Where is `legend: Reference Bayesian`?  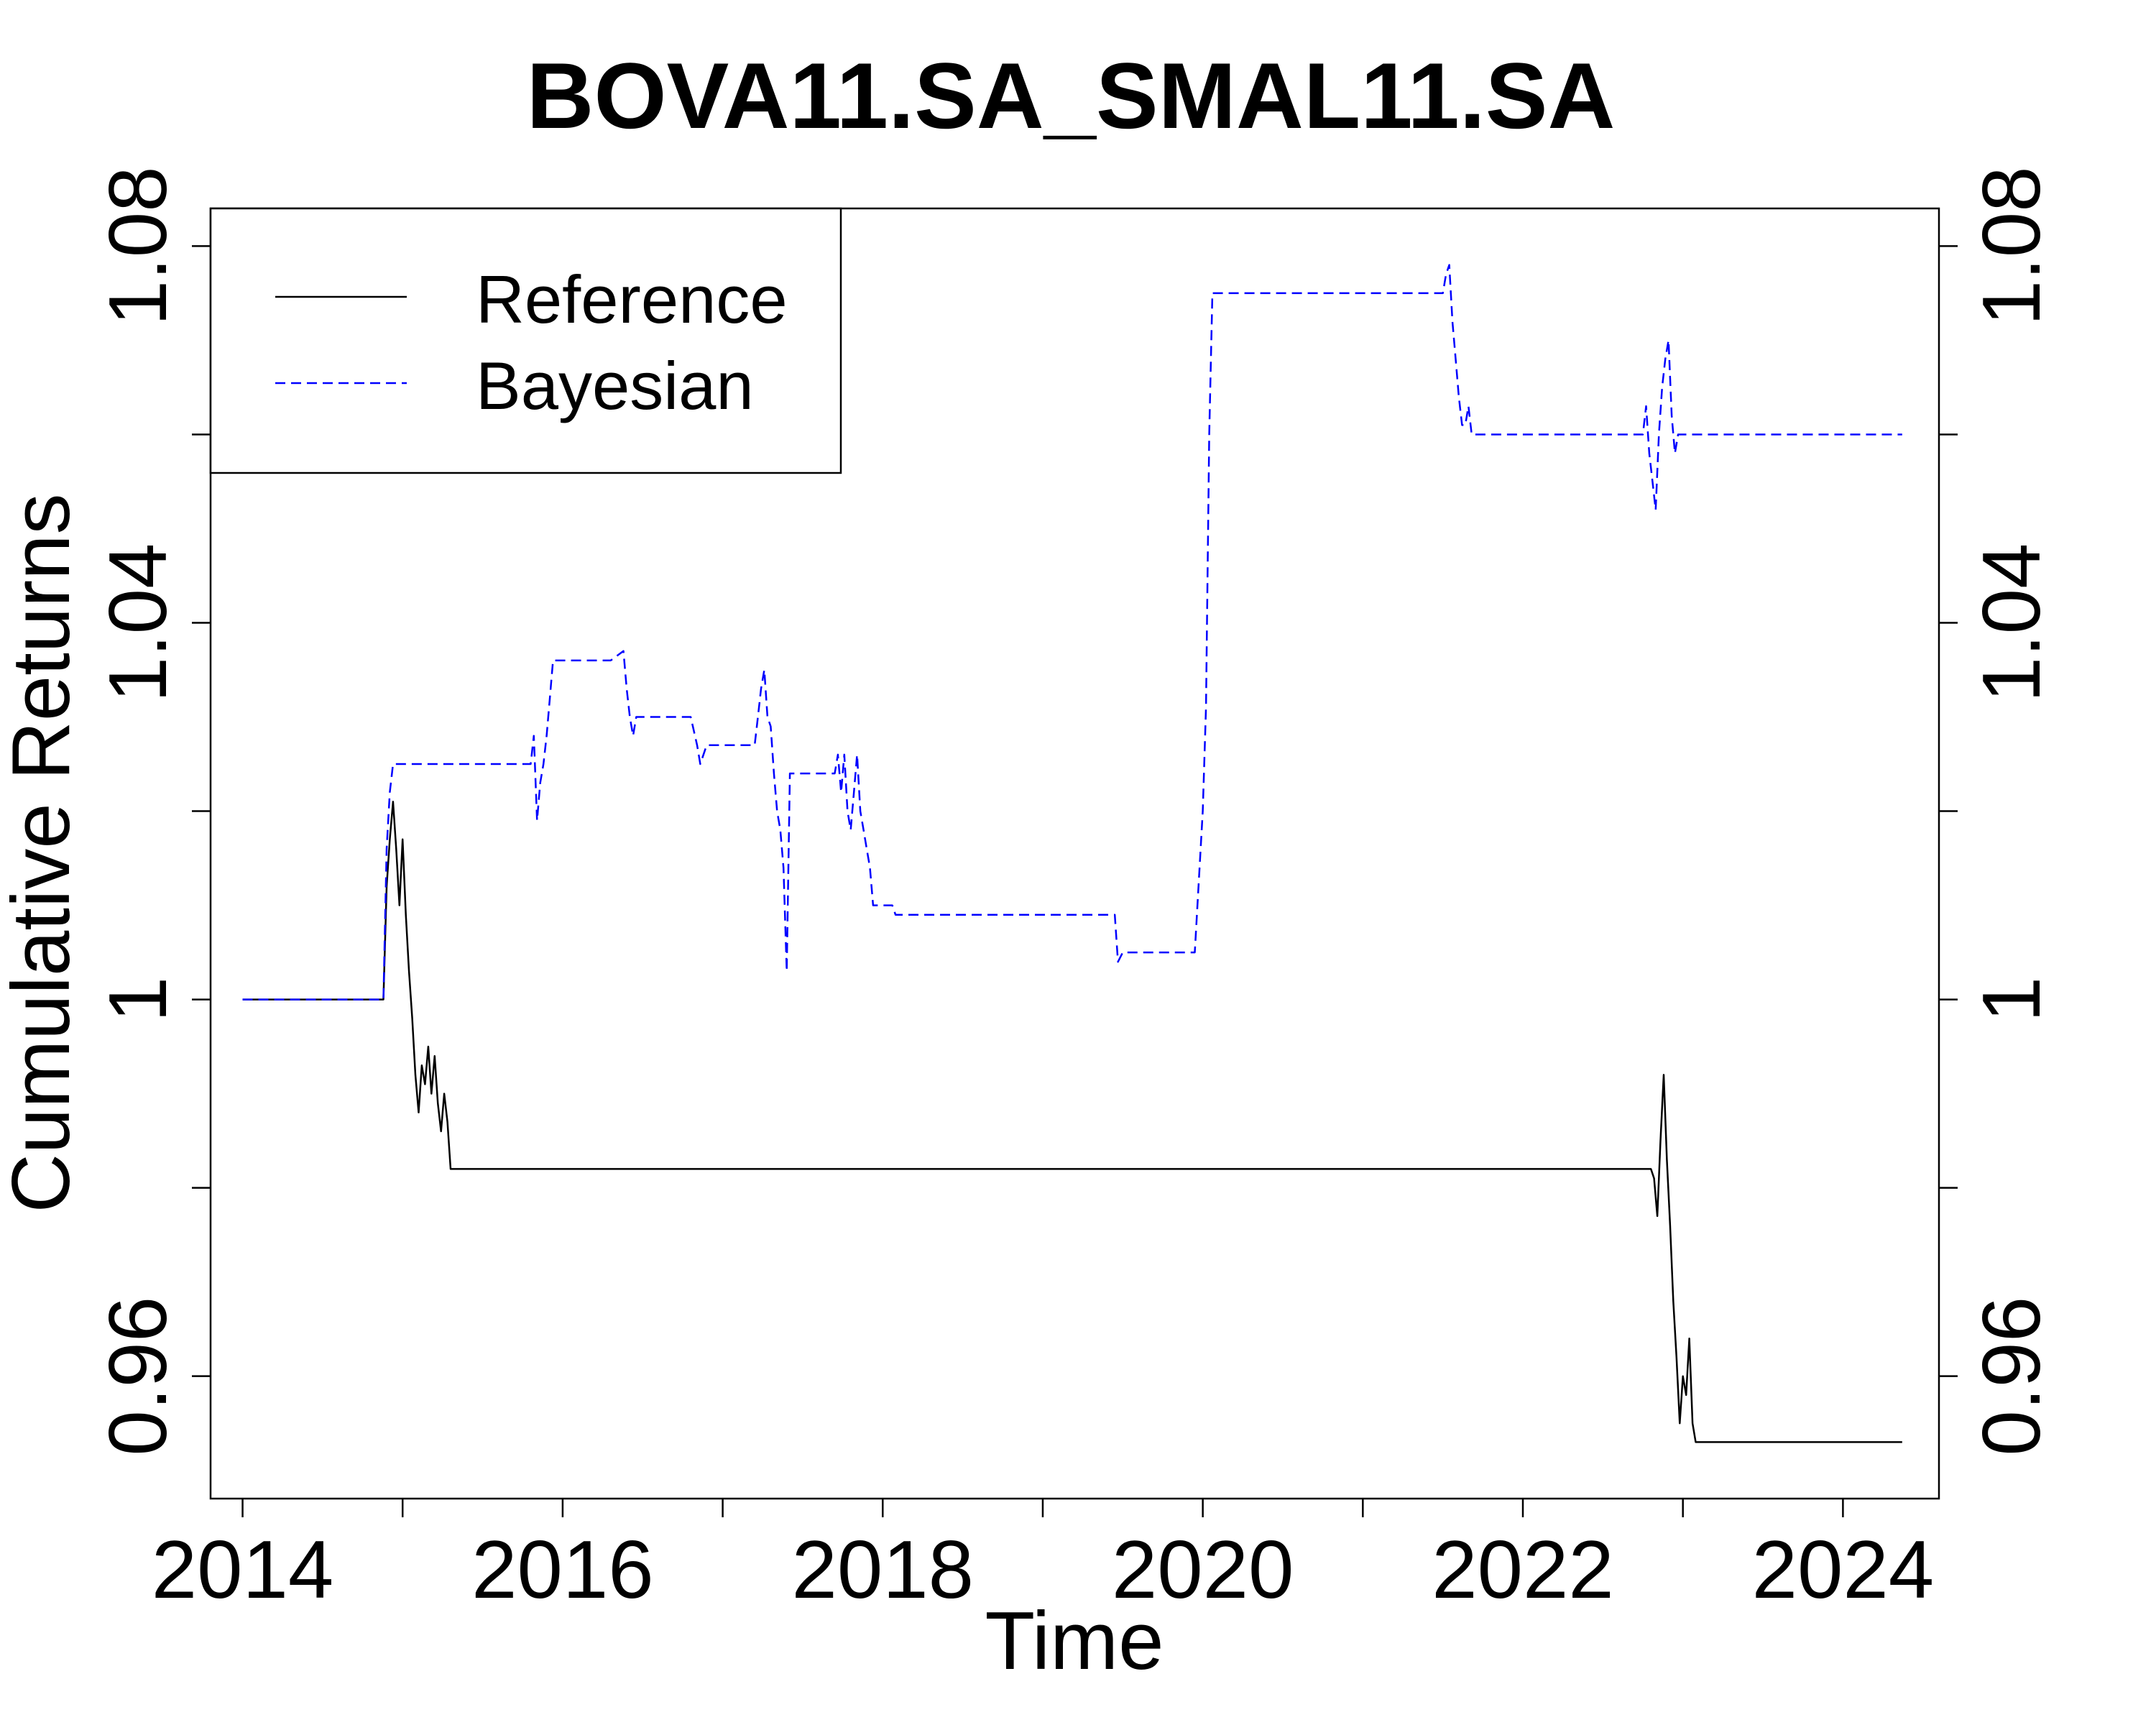 legend: Reference Bayesian is located at coordinates (525, 340).